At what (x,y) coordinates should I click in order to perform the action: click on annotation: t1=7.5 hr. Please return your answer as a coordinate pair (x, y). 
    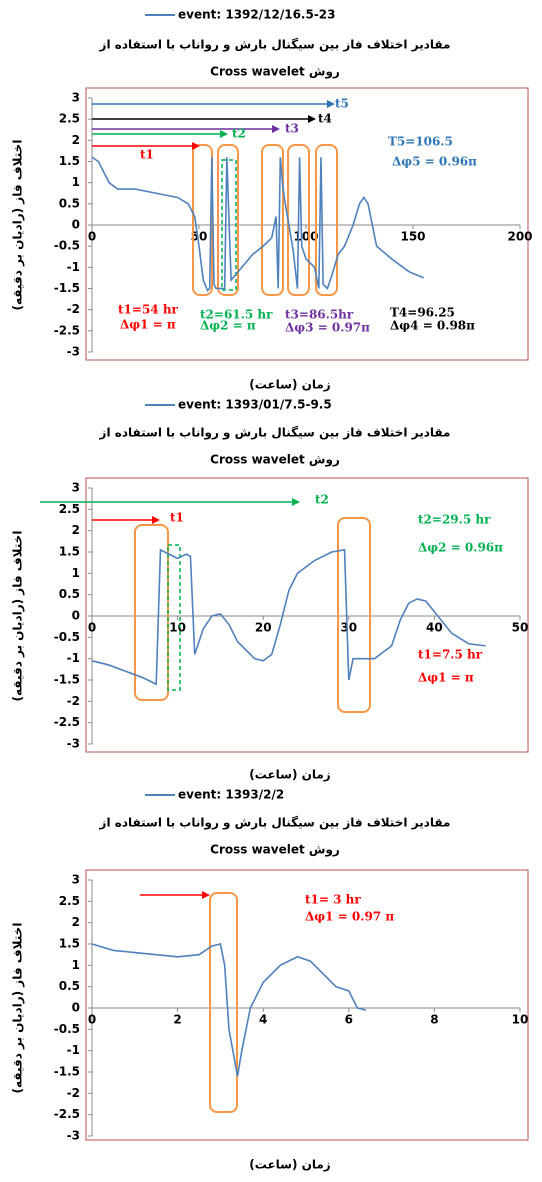
    Looking at the image, I should click on (450, 655).